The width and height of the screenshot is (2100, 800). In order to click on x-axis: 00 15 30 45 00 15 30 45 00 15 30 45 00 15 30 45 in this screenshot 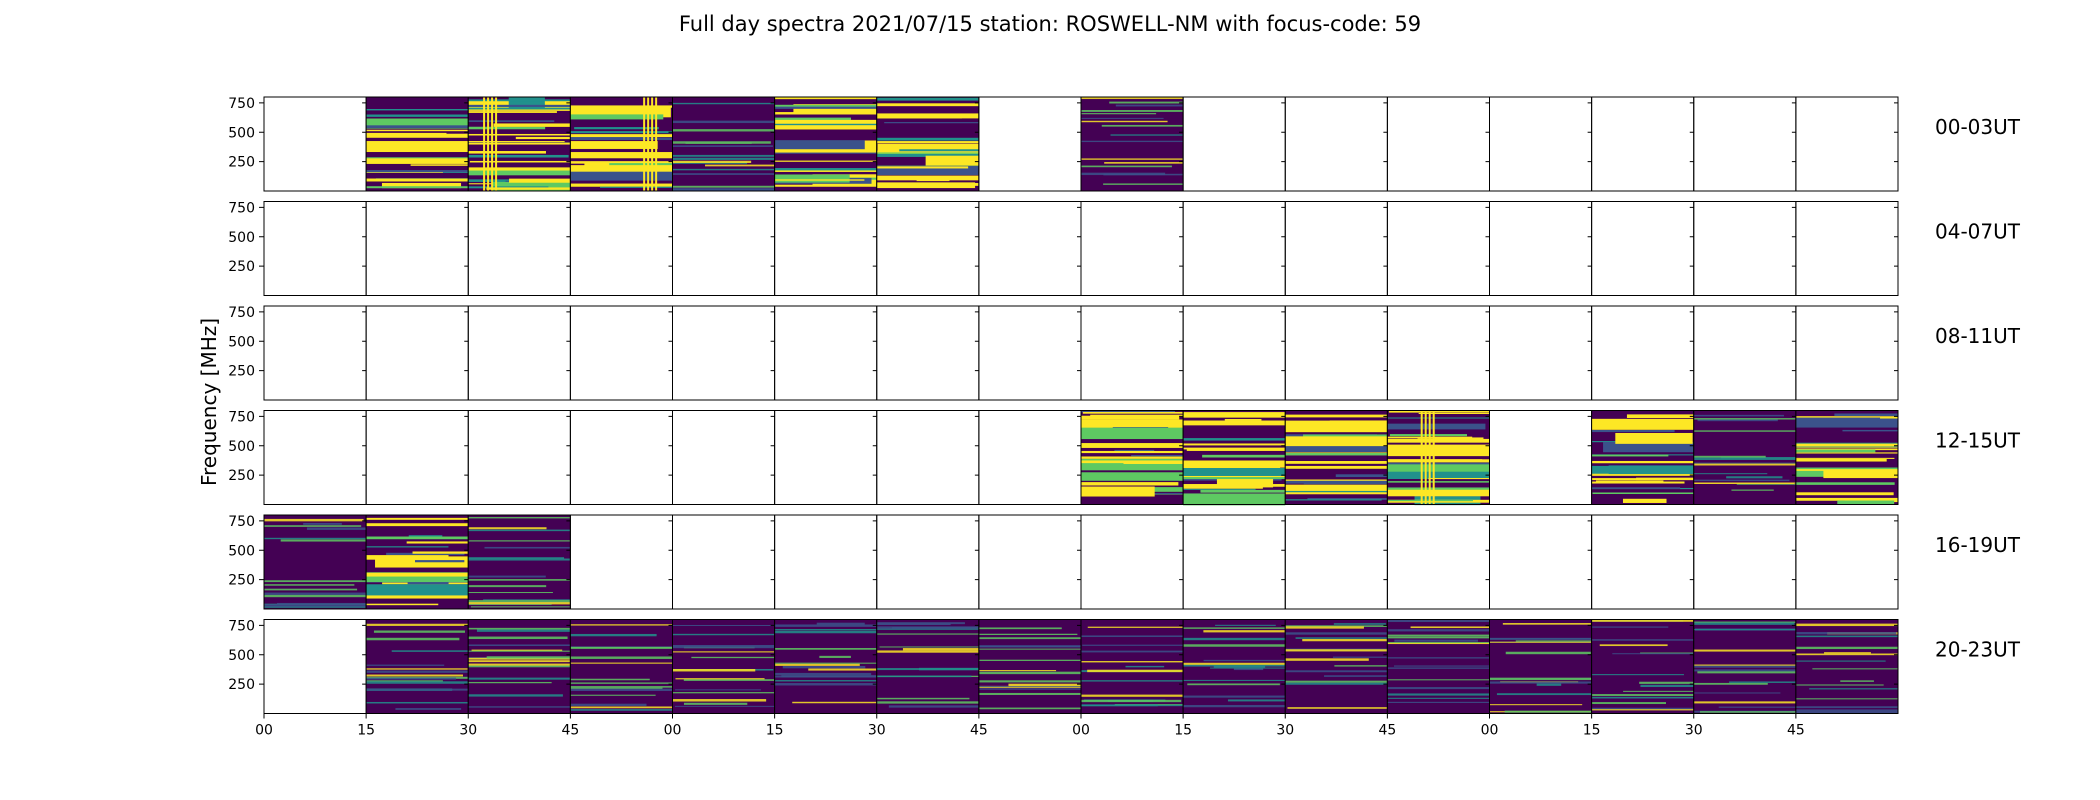, I will do `click(1030, 726)`.